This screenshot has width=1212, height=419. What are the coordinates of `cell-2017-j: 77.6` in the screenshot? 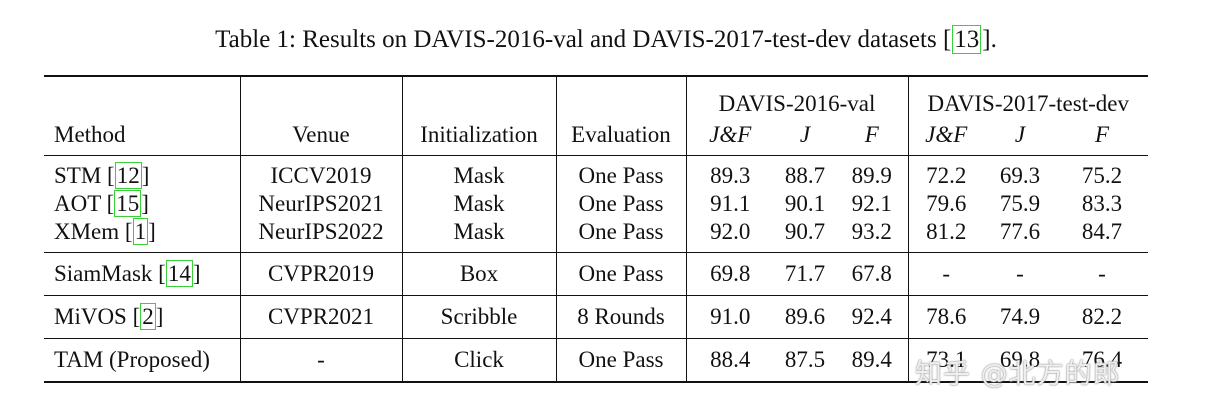 It's located at (1020, 231).